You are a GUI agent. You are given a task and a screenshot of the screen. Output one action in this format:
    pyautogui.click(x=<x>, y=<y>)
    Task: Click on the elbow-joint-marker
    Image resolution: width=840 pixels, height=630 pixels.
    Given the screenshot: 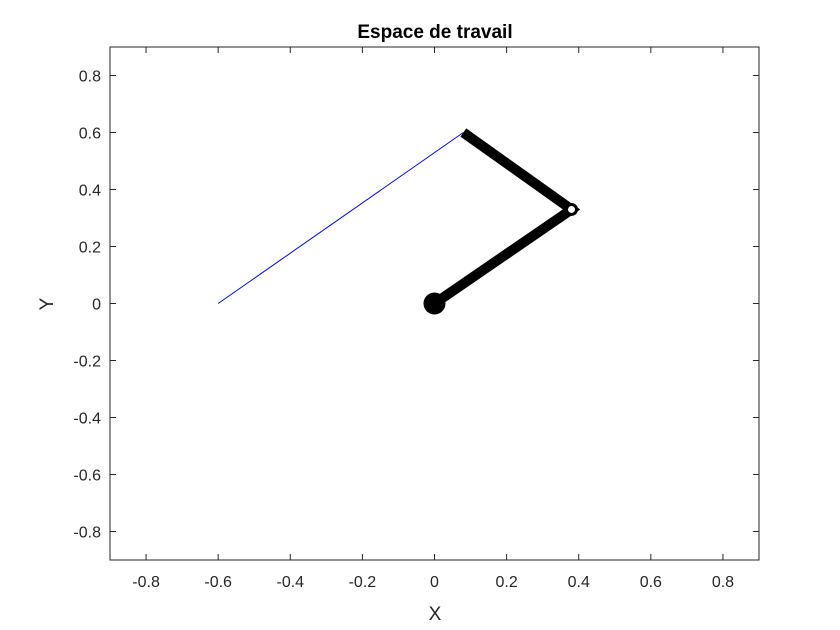 What is the action you would take?
    pyautogui.click(x=572, y=209)
    